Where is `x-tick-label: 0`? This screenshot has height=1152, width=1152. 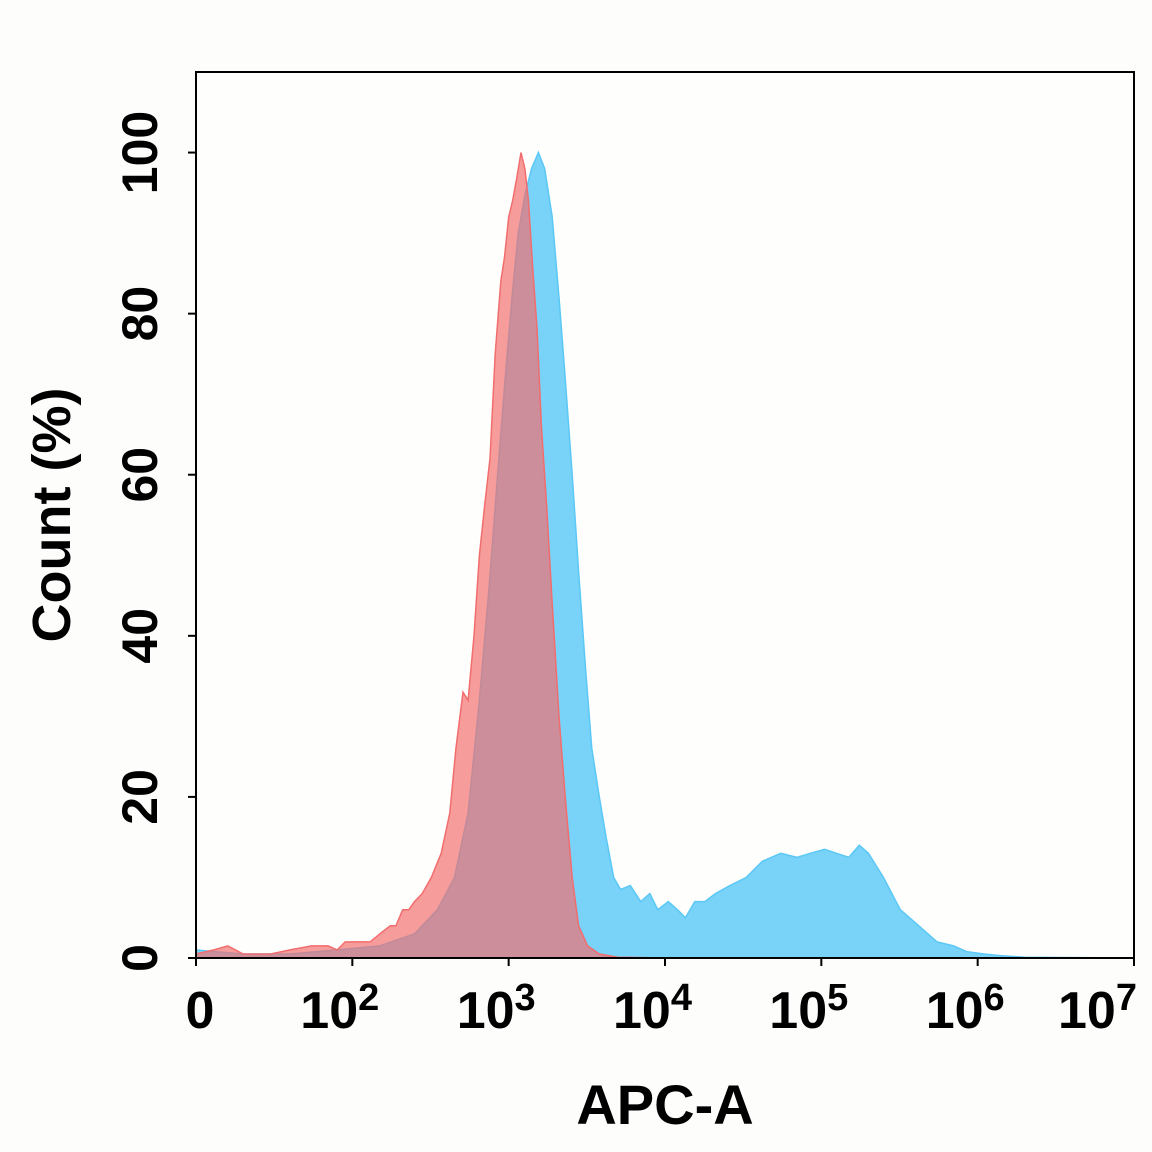
x-tick-label: 0 is located at coordinates (200, 1011).